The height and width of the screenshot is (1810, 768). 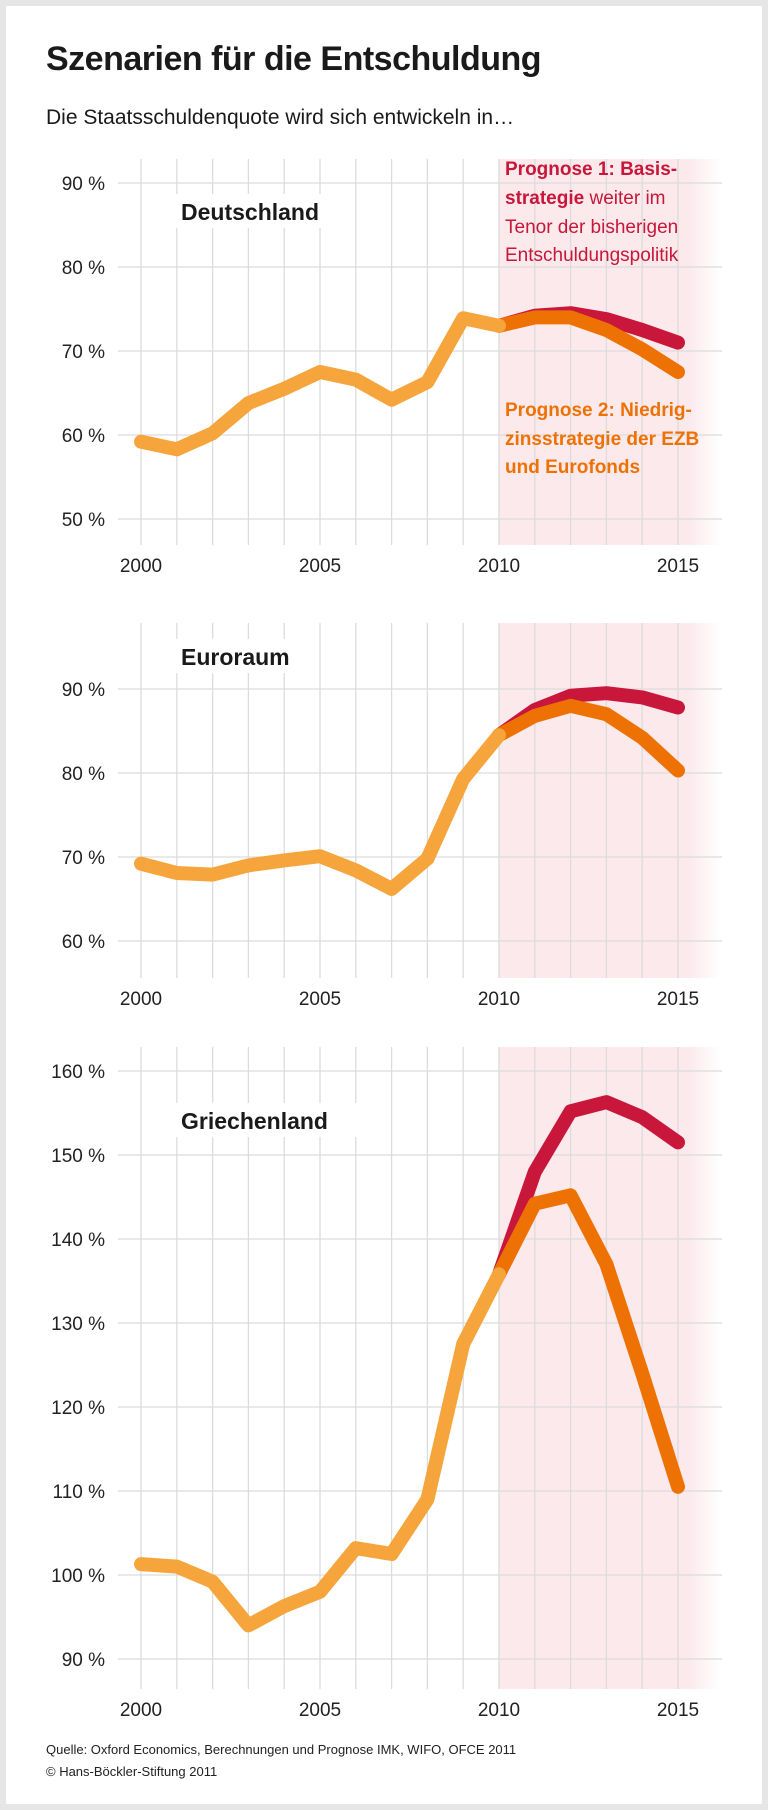 What do you see at coordinates (78, 1408) in the screenshot?
I see `y-tick-label: 120 %` at bounding box center [78, 1408].